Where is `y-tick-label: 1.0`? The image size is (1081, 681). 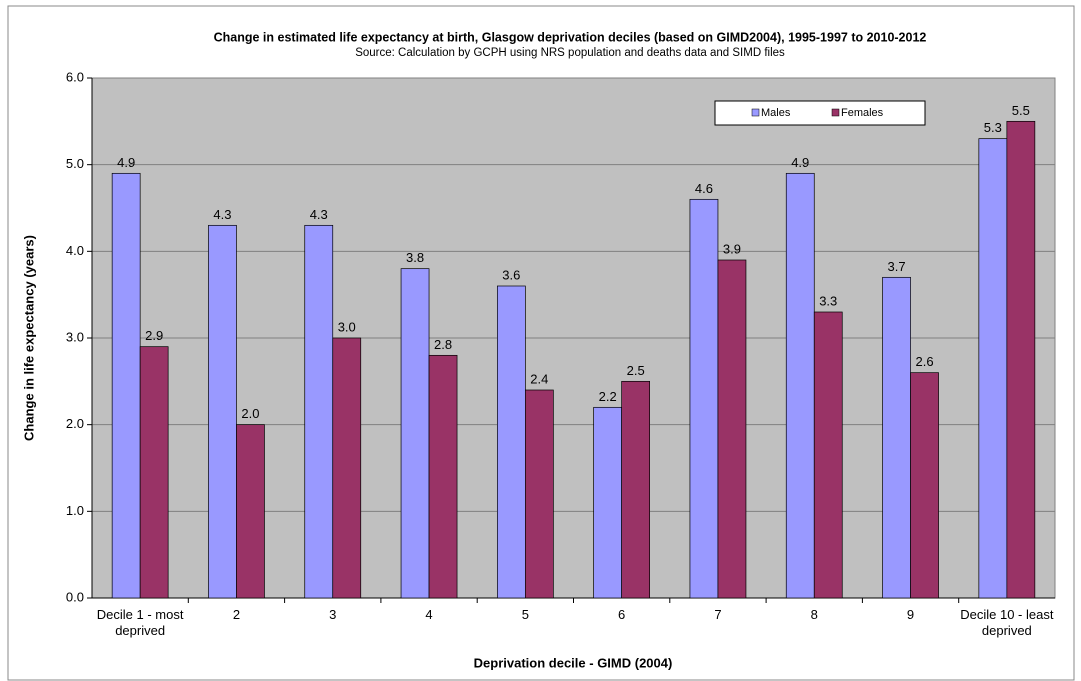 y-tick-label: 1.0 is located at coordinates (75, 510).